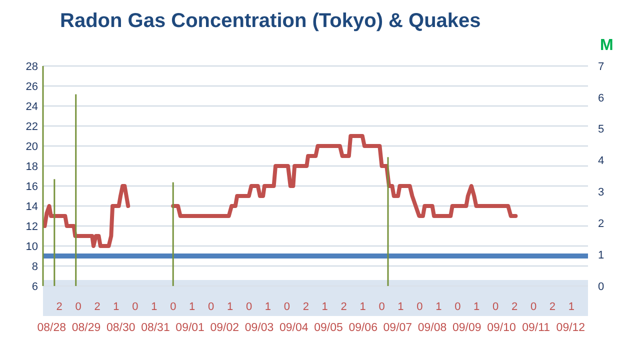 This screenshot has height=343, width=623. I want to click on chart-title: Radon Gas Concentration (Tokyo) & Quakes, so click(270, 21).